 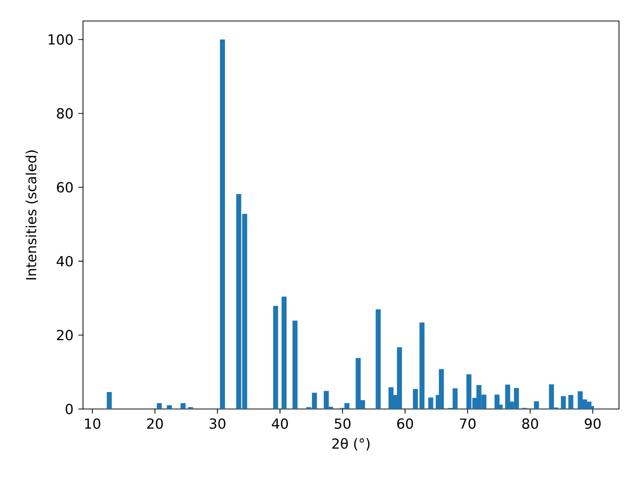 I want to click on x-tick-label: 20, so click(x=155, y=423).